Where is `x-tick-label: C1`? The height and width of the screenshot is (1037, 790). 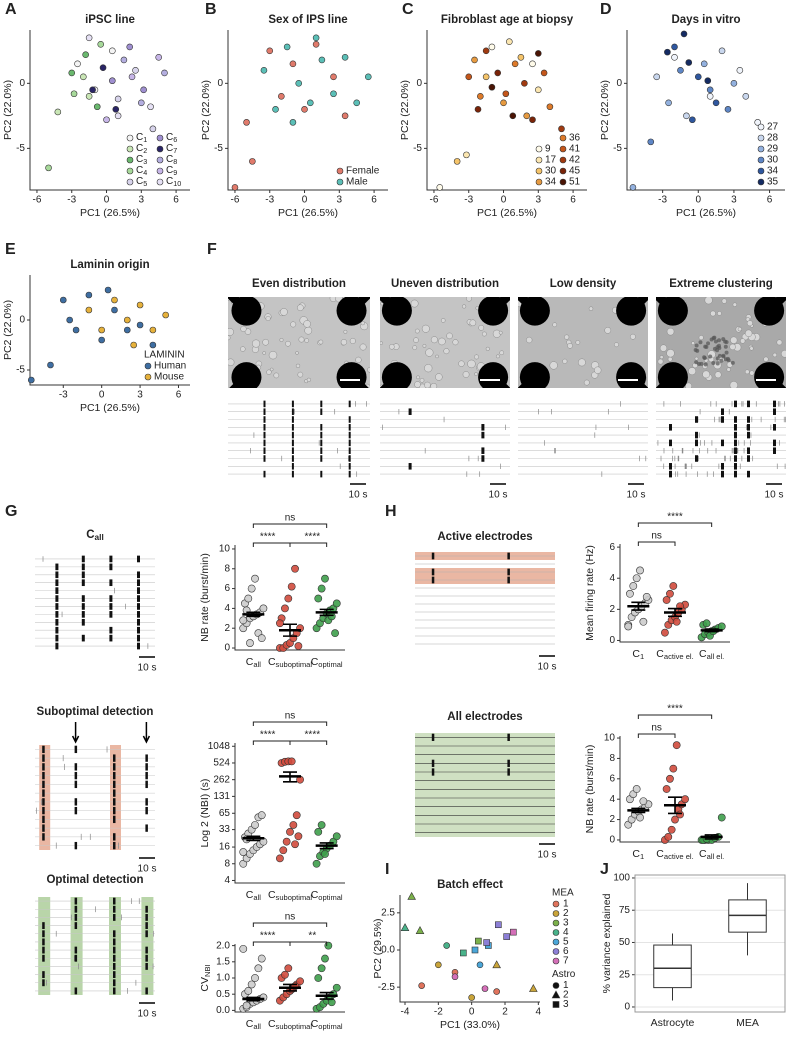 x-tick-label: C1 is located at coordinates (638, 654).